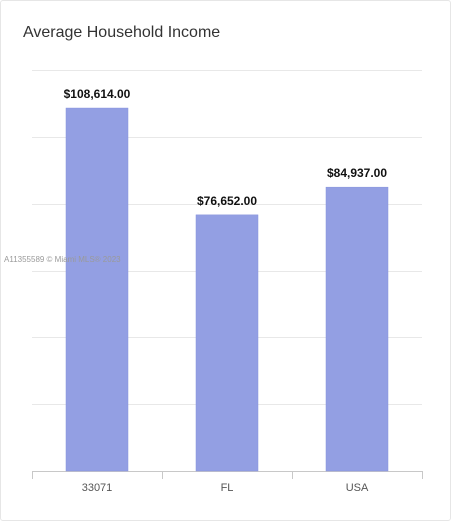 This screenshot has height=521, width=451. What do you see at coordinates (227, 201) in the screenshot?
I see `data-label: $76,652.00` at bounding box center [227, 201].